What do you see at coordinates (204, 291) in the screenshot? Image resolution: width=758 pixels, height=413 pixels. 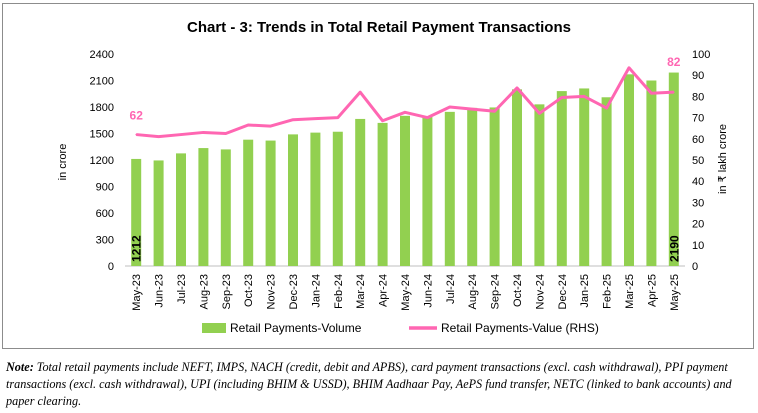 I see `x-tick-label: Aug-23` at bounding box center [204, 291].